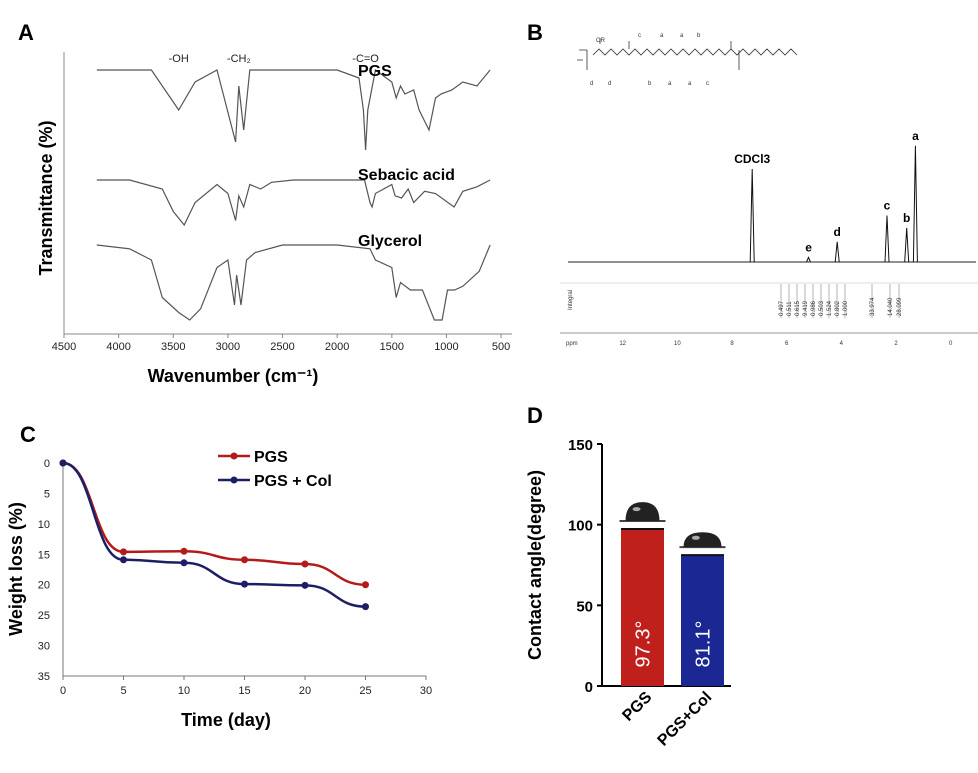 This screenshot has height=773, width=978. Describe the element at coordinates (685, 719) in the screenshot. I see `contact-angle-category-label: PGS+Col` at that location.